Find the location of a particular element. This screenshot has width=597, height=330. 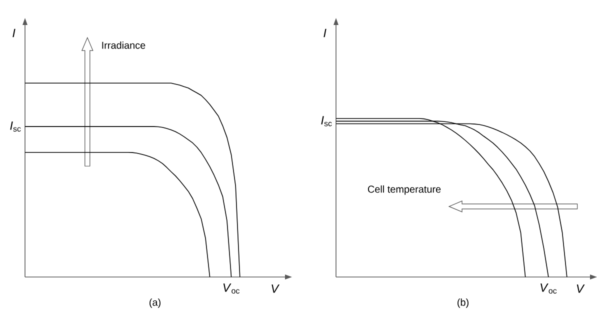

text: Irradiance is located at coordinates (124, 45).